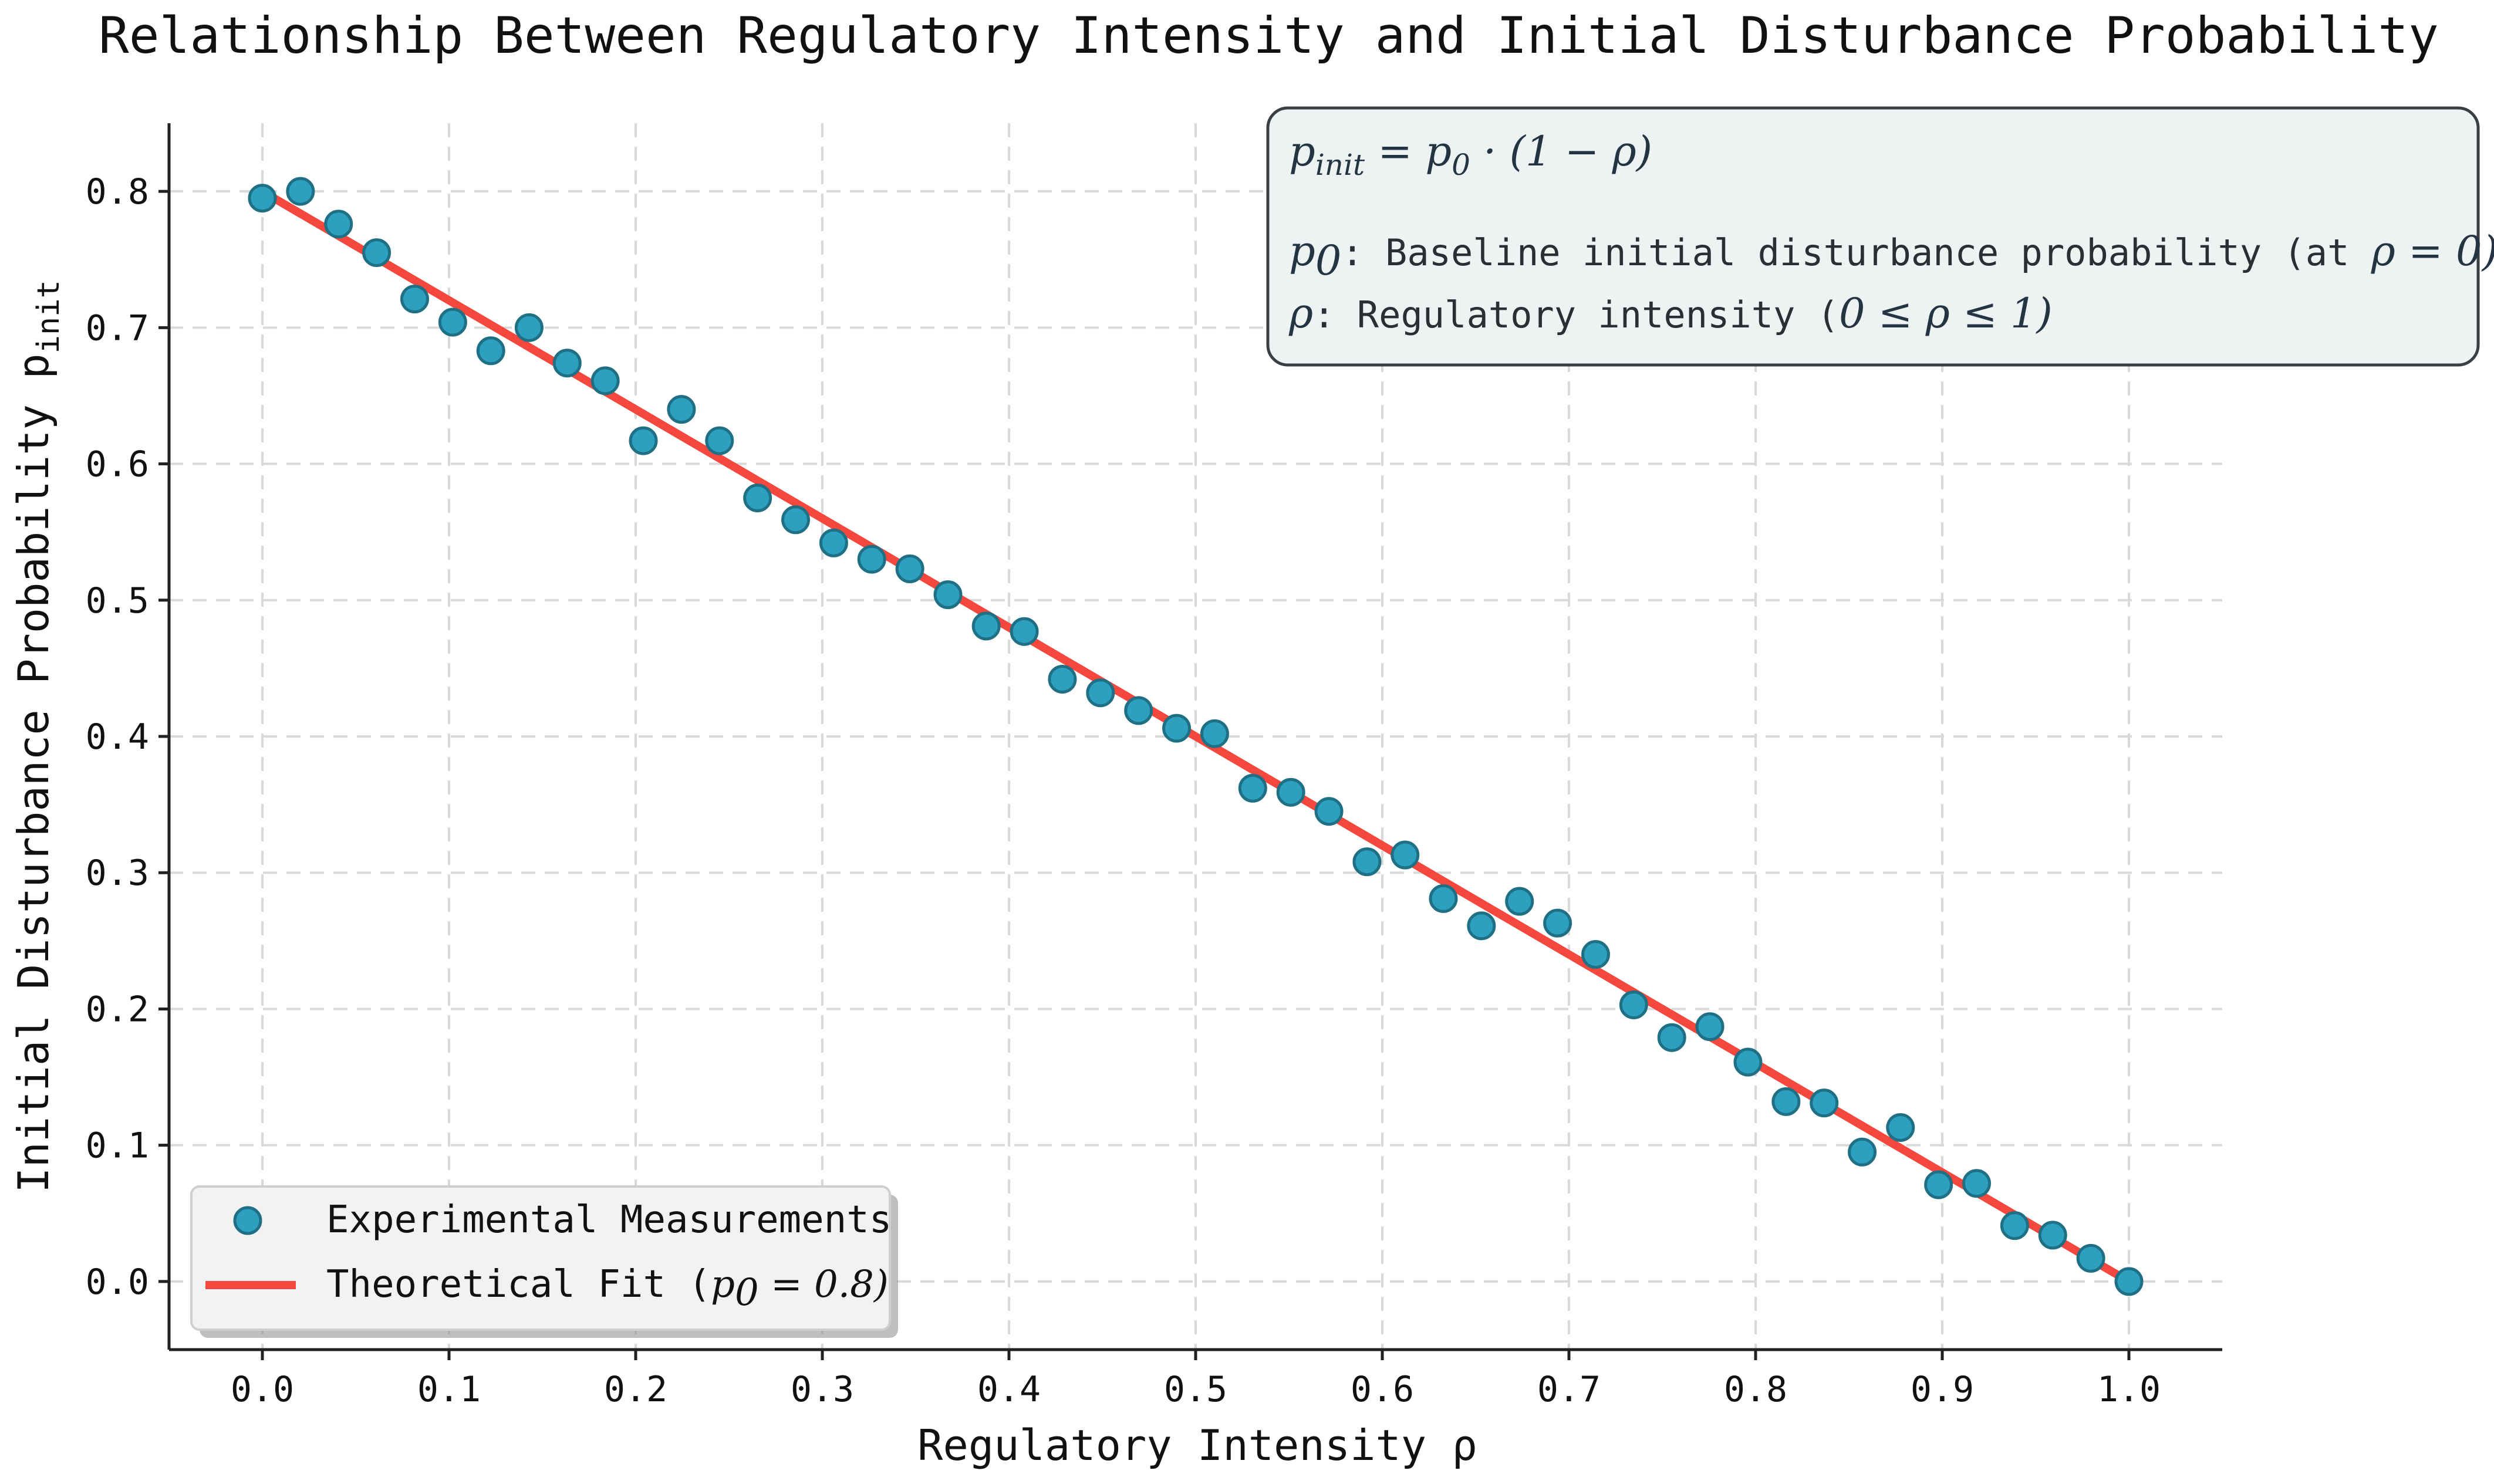 Image resolution: width=2494 pixels, height=1484 pixels. What do you see at coordinates (1569, 1389) in the screenshot?
I see `x-tick-label: 0.7` at bounding box center [1569, 1389].